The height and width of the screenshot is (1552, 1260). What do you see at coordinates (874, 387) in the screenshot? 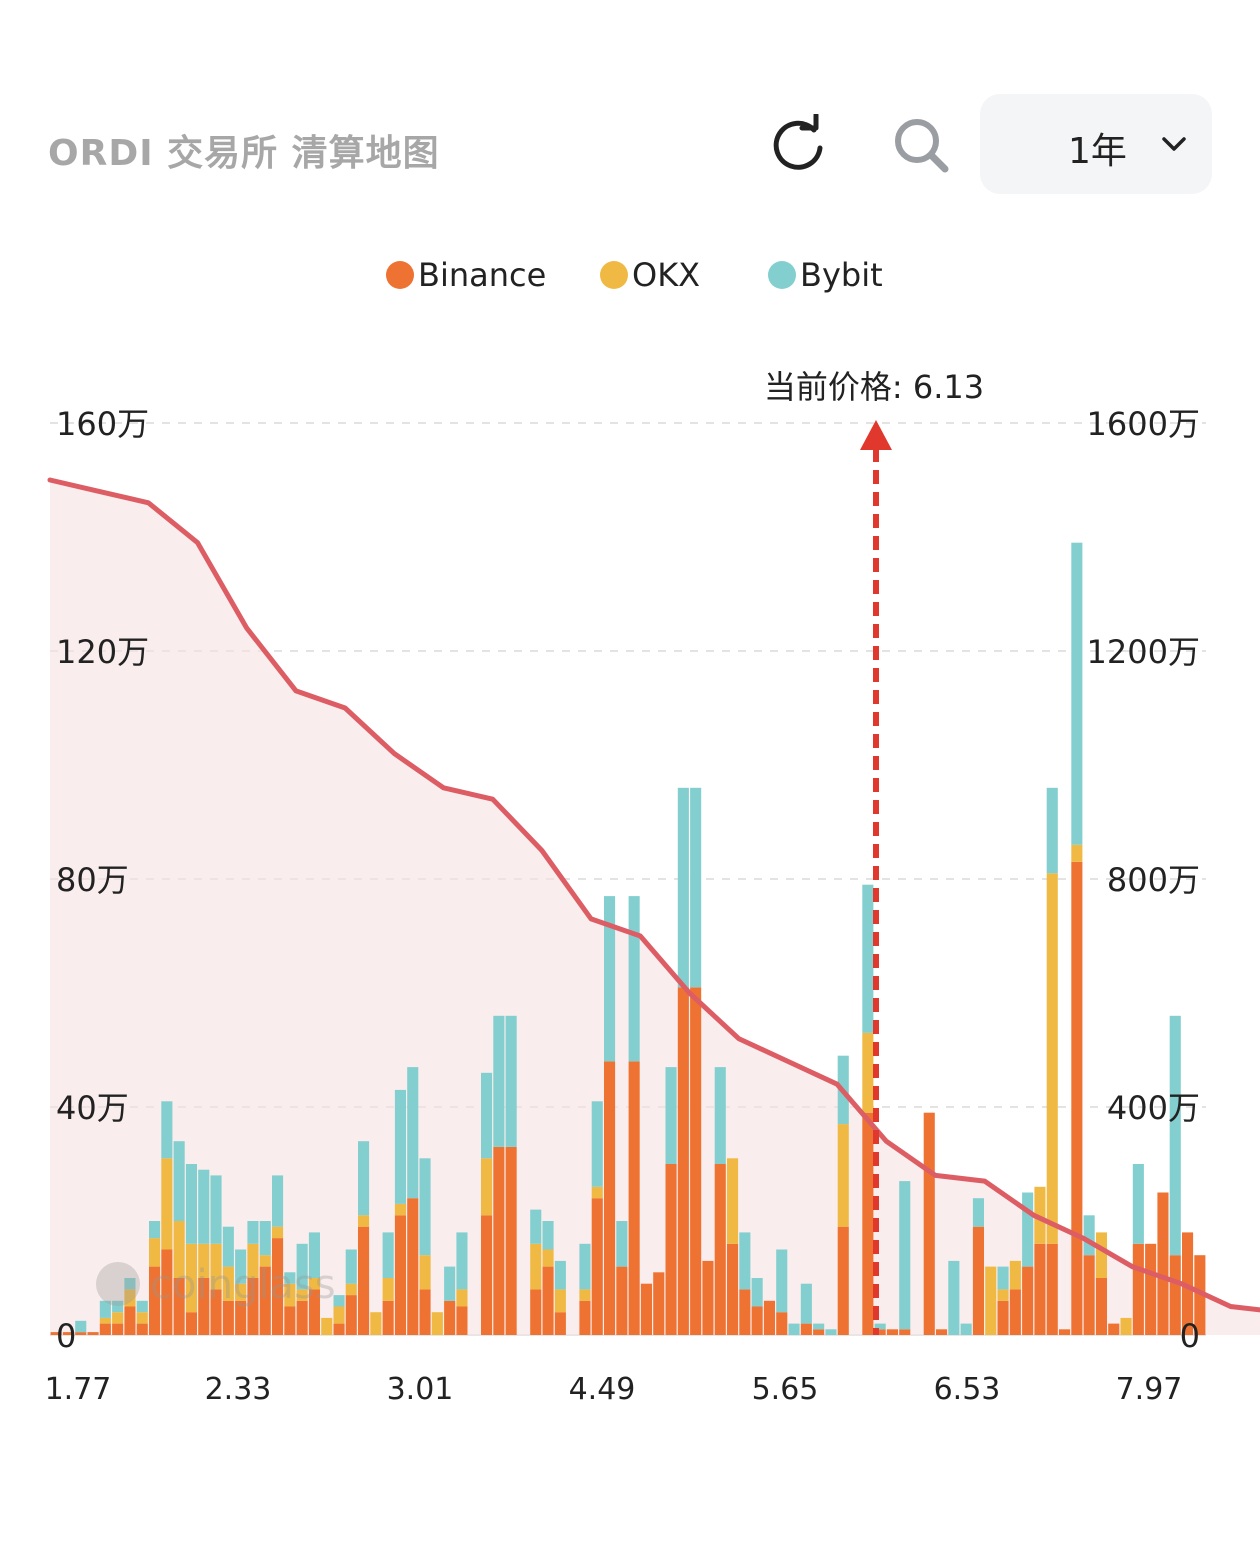
I see `current-price-label: 当前价格: 6.13` at bounding box center [874, 387].